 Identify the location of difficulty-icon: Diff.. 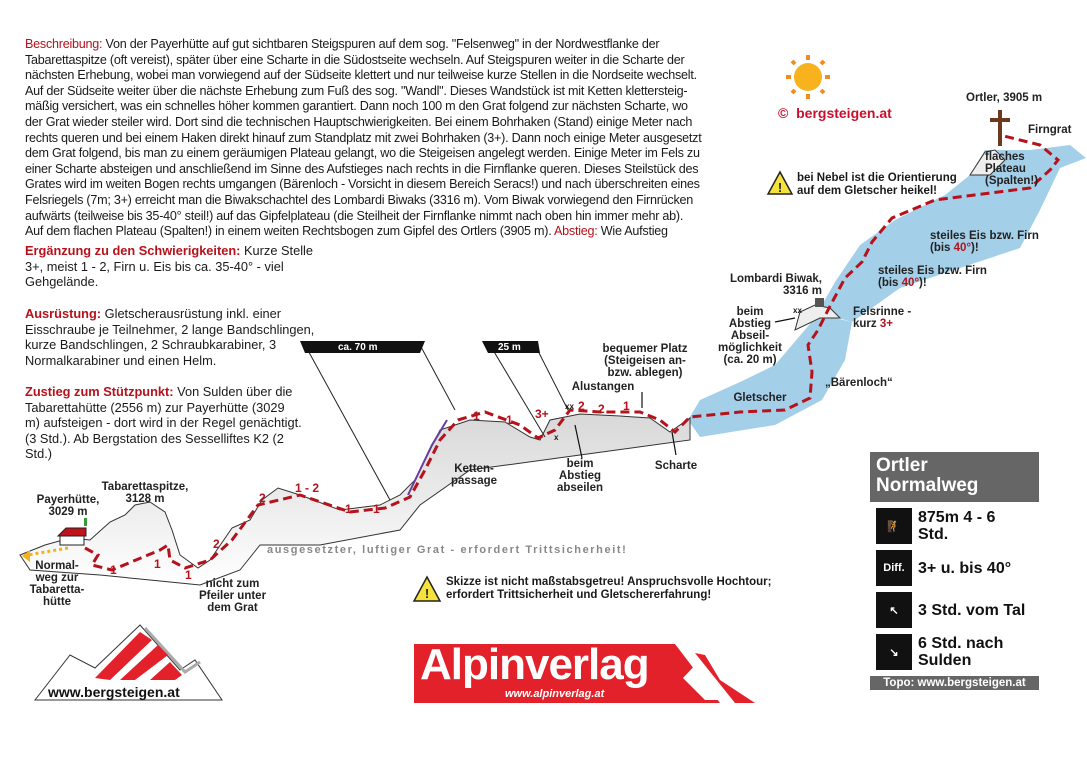
(894, 568).